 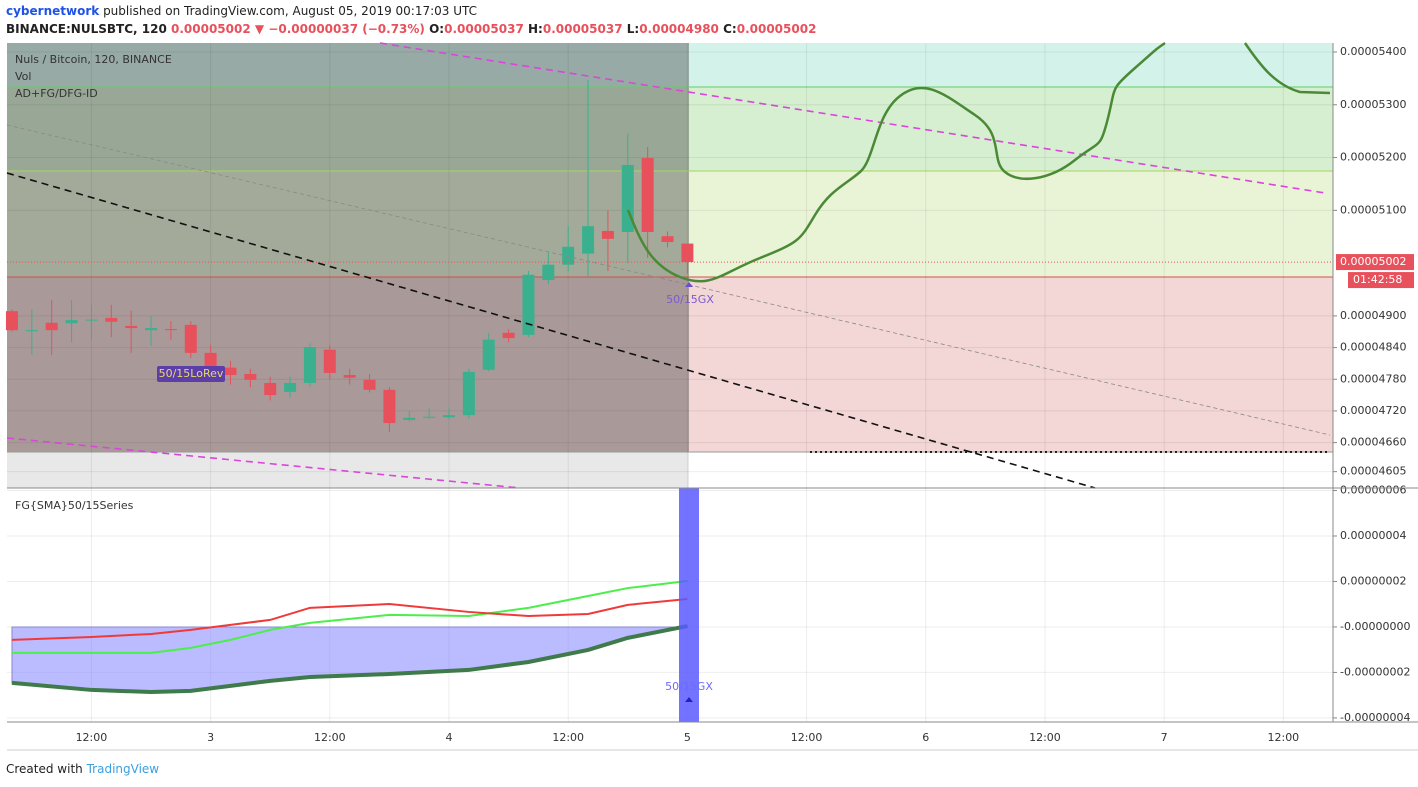 What do you see at coordinates (1373, 471) in the screenshot?
I see `y-tick-label: 0.00004605` at bounding box center [1373, 471].